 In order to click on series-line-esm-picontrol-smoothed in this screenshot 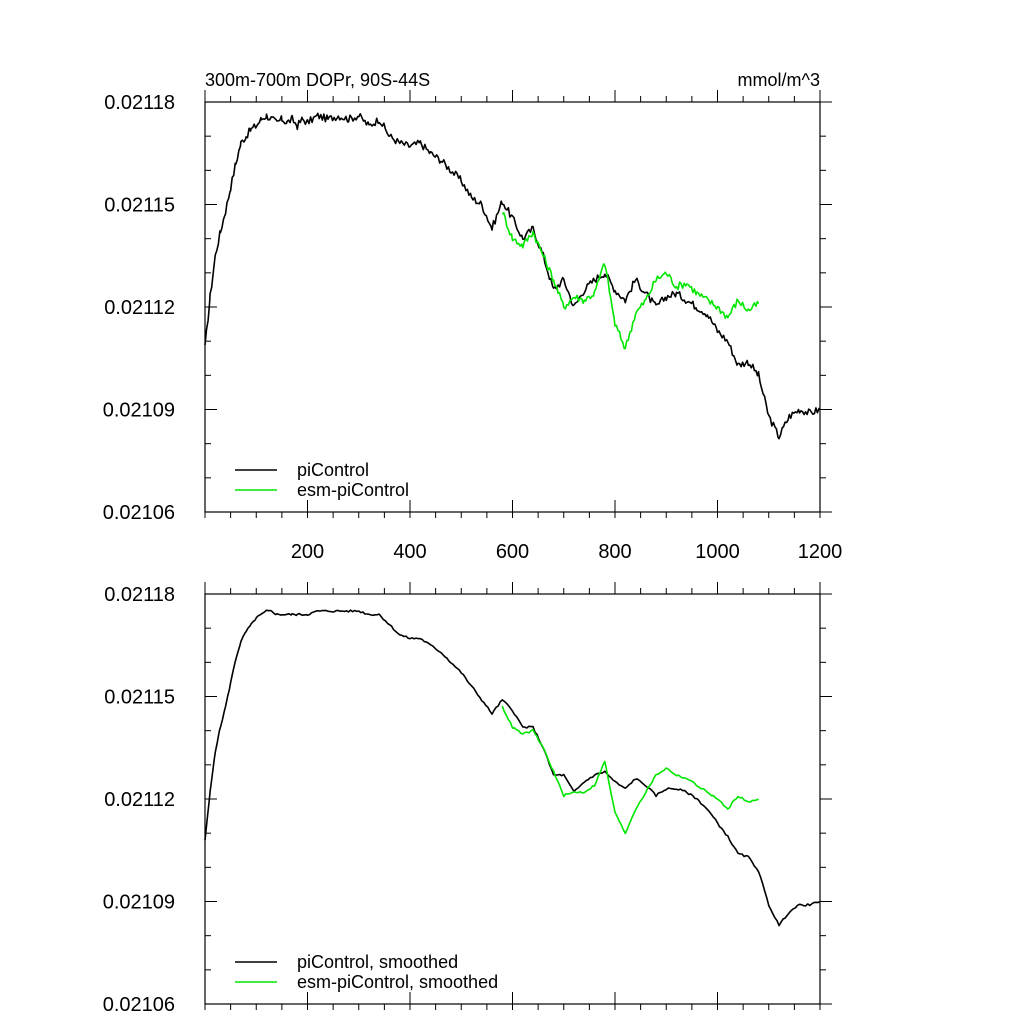, I will do `click(630, 770)`.